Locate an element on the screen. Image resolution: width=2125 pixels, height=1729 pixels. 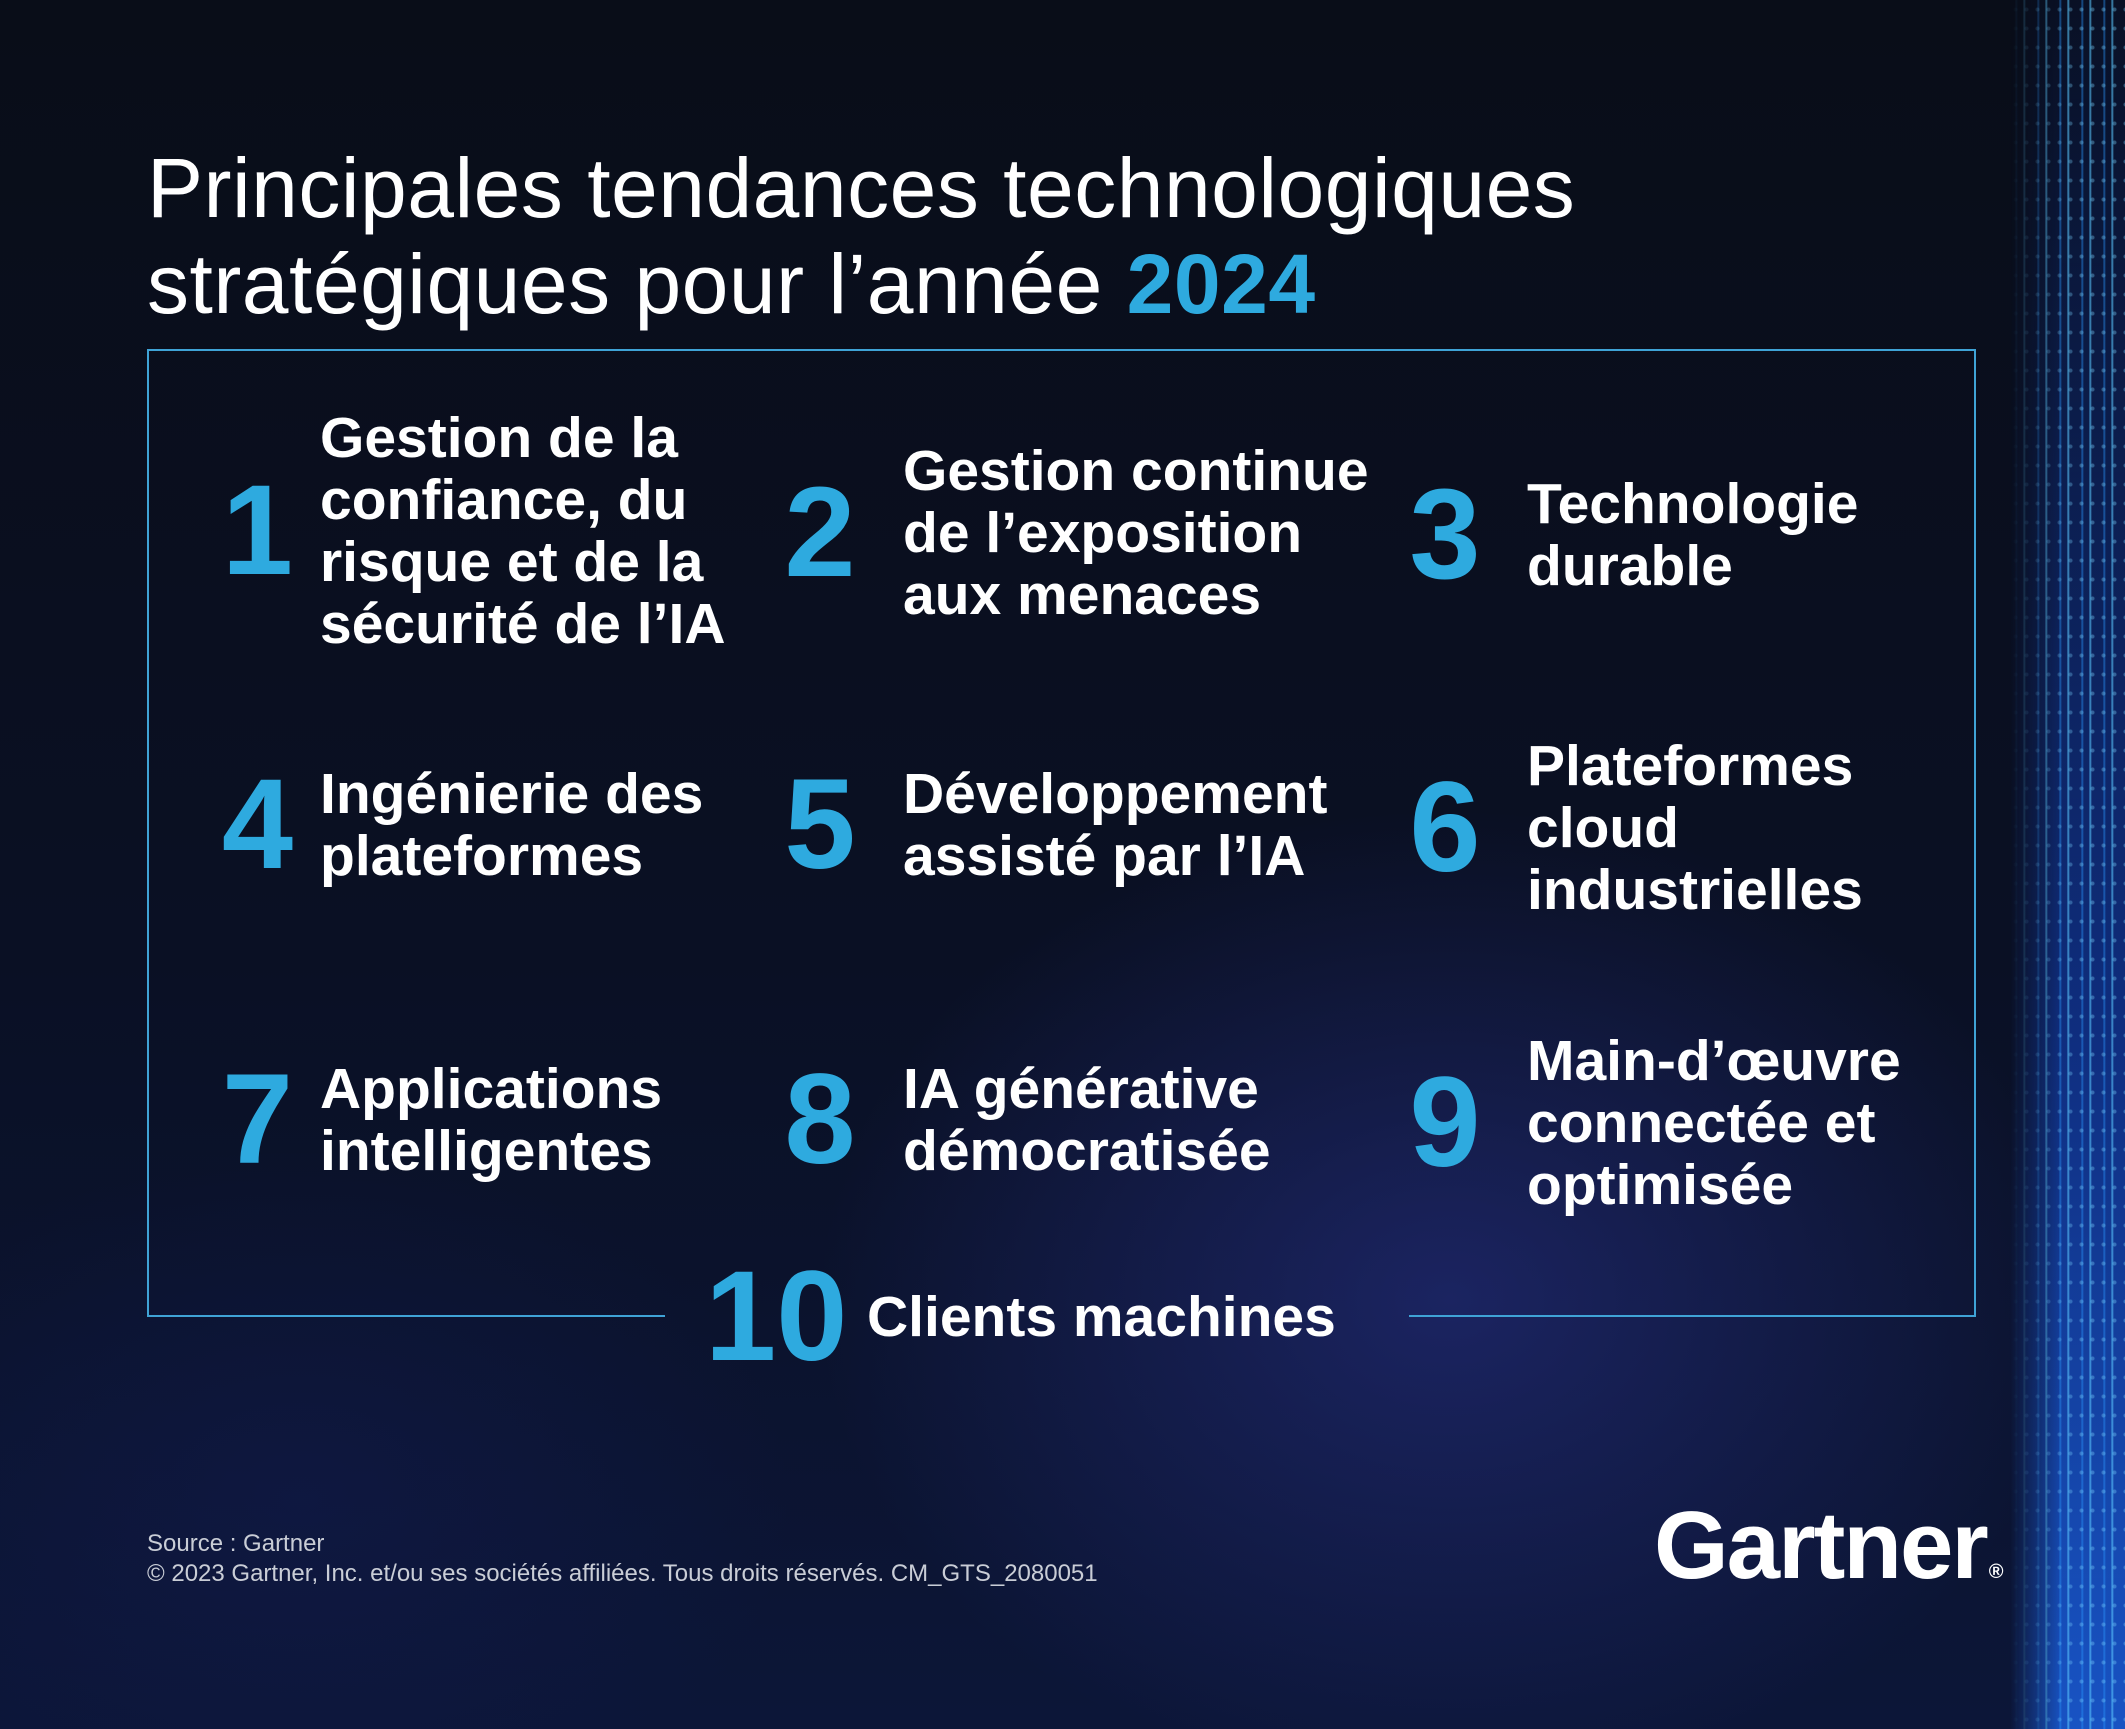
trend-item-9: 9 Main-d’œuvre connectée et optimisée is located at coordinates (1658, 1122).